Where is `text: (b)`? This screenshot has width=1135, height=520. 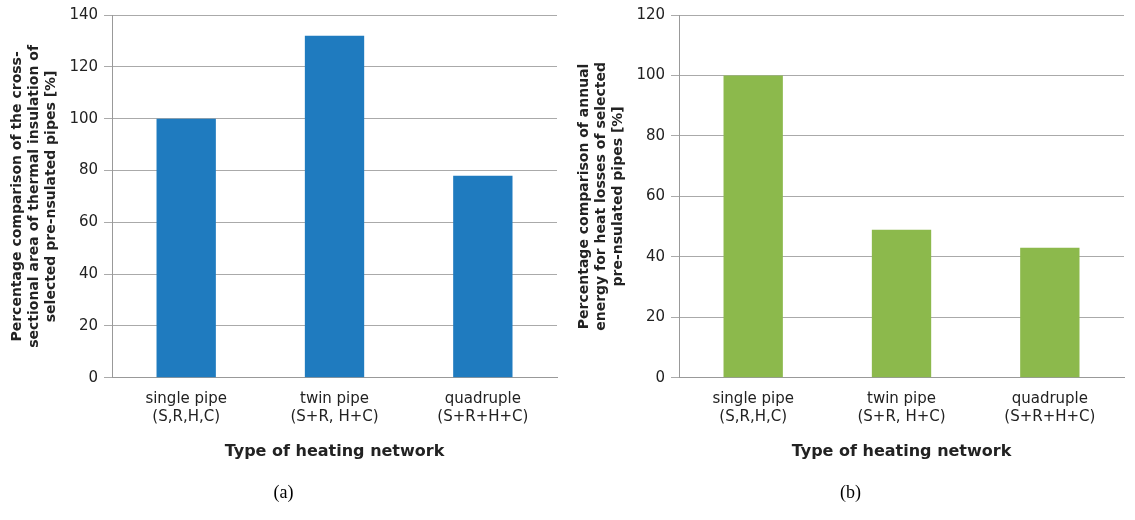
text: (b) is located at coordinates (850, 492).